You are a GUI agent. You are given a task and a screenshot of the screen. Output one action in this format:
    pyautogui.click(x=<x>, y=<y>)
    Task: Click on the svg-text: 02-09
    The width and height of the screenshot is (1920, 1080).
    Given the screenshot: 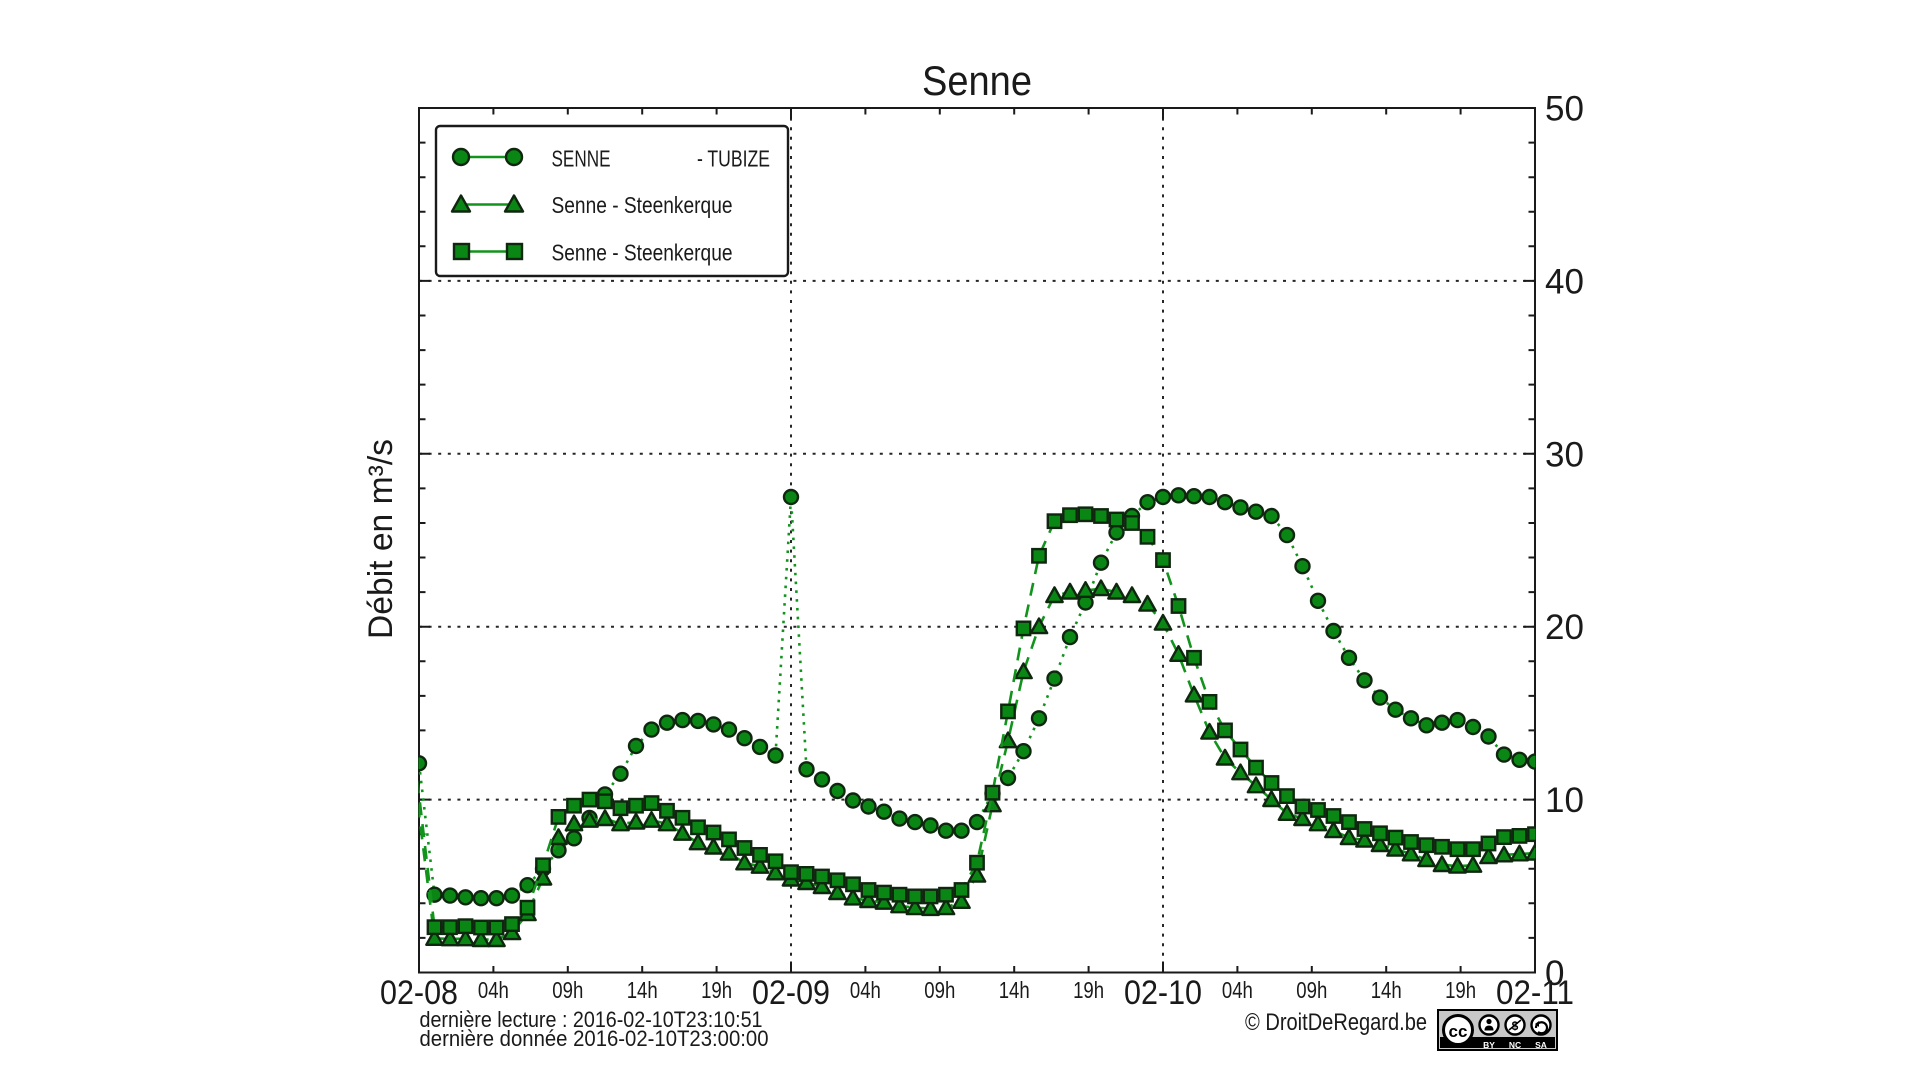 What is the action you would take?
    pyautogui.click(x=791, y=993)
    